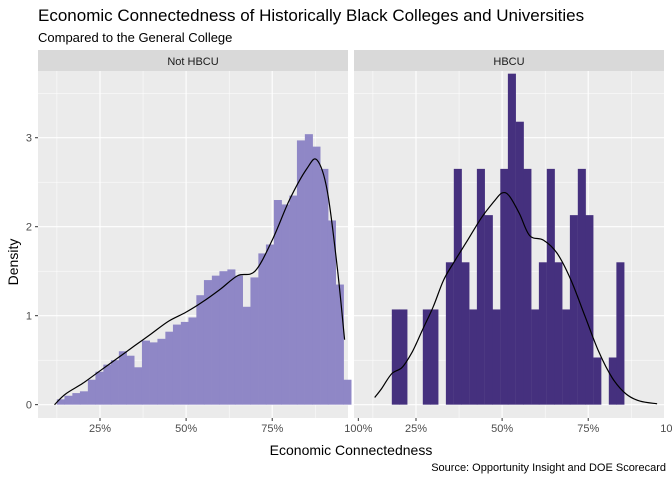 This screenshot has width=672, height=480. Describe the element at coordinates (135, 37) in the screenshot. I see `chart-subtitle: Compared to the General College` at that location.